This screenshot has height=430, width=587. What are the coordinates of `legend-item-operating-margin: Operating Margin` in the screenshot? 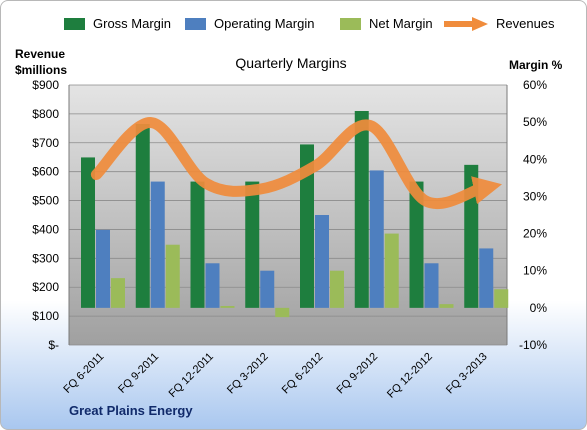 It's located at (249, 23).